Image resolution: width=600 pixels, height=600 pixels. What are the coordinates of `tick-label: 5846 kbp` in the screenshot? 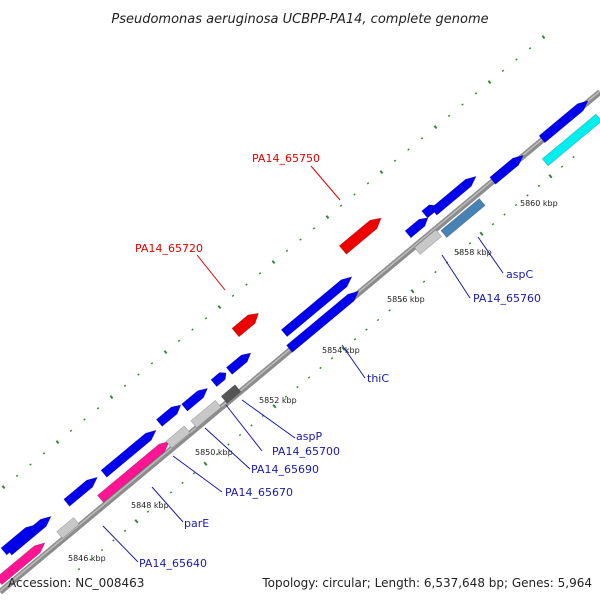 It's located at (87, 558).